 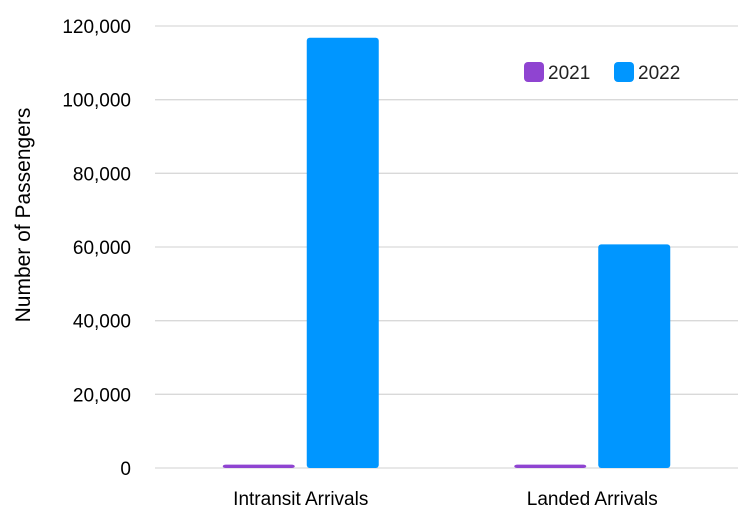 What do you see at coordinates (258, 466) in the screenshot?
I see `bar-2021-intransit-arrivals` at bounding box center [258, 466].